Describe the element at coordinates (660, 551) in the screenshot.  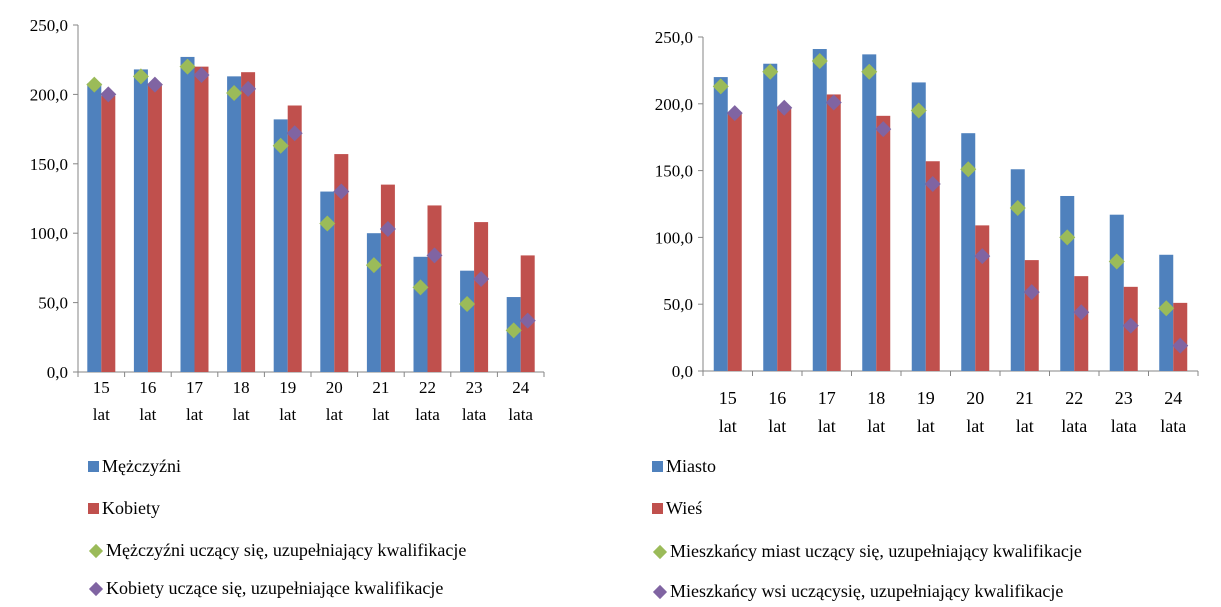
I see `legend-diamond-city-learning` at that location.